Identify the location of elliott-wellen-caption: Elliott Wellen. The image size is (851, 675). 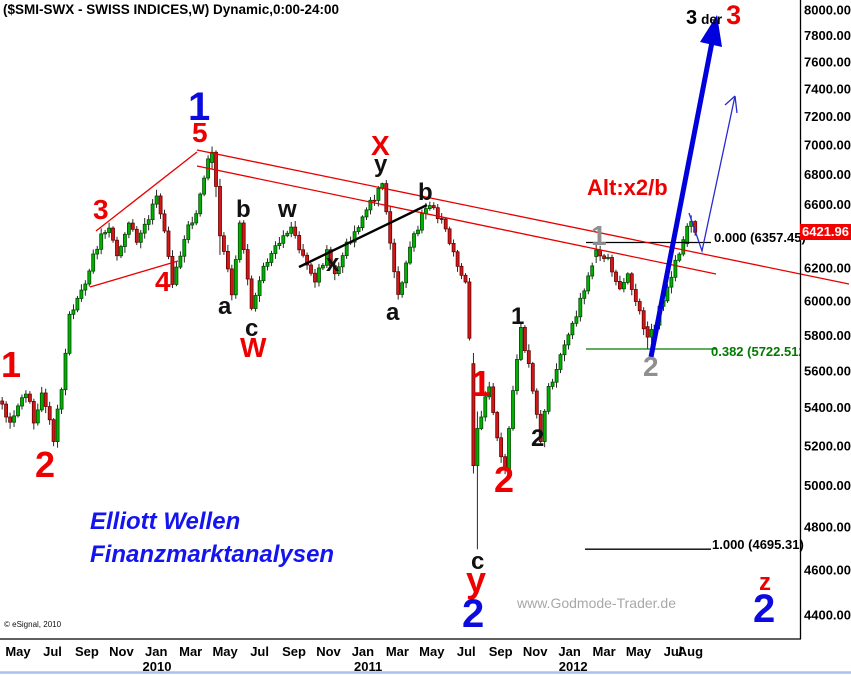
(165, 521).